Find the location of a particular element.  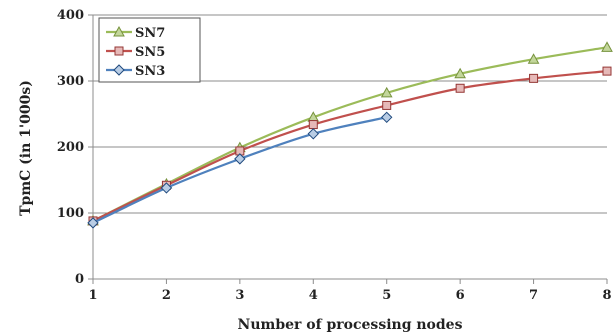

y-tick-label: 100 is located at coordinates (70, 213).